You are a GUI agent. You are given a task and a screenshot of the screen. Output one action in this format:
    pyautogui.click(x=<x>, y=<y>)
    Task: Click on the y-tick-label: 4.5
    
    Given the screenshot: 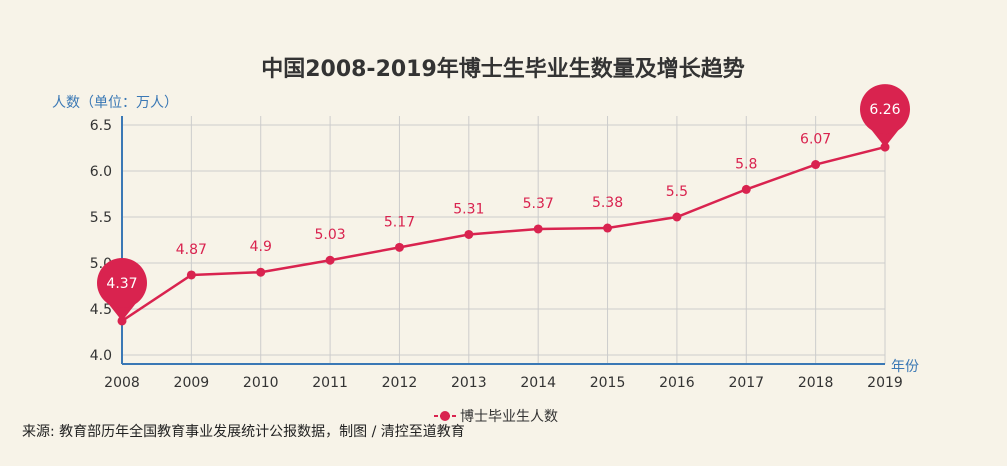 What is the action you would take?
    pyautogui.click(x=101, y=310)
    